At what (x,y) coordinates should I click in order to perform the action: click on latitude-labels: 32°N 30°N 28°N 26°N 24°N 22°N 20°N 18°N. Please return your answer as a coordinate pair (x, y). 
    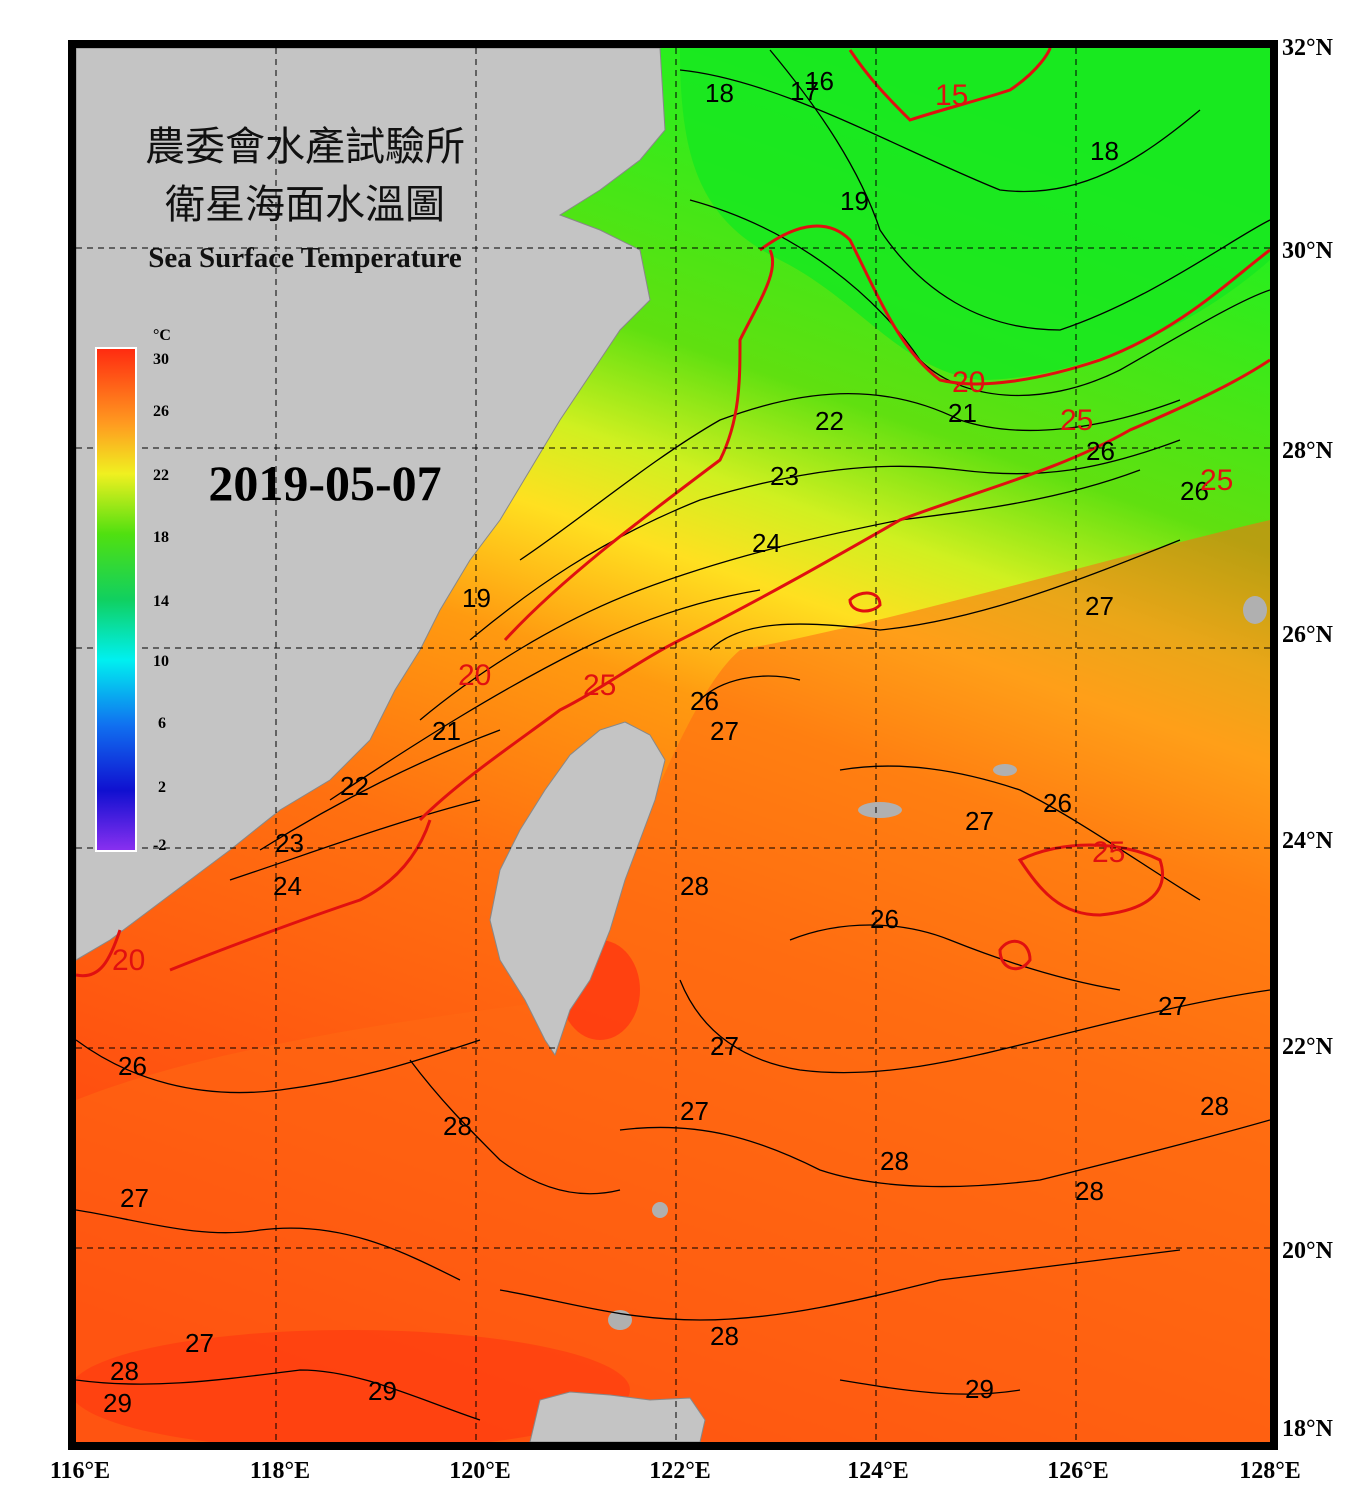
    Looking at the image, I should click on (1308, 738).